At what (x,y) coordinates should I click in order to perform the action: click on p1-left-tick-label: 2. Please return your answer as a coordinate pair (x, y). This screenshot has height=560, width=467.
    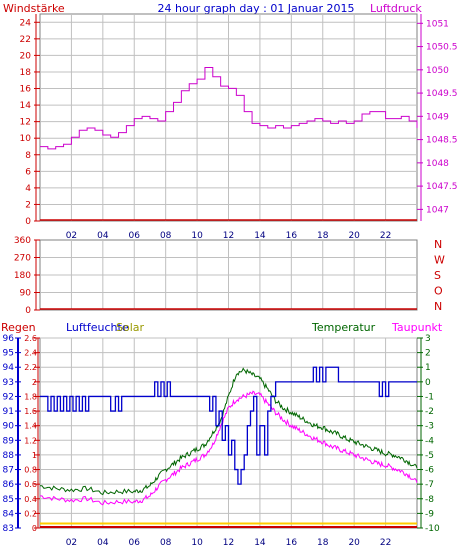
    Looking at the image, I should click on (28, 205).